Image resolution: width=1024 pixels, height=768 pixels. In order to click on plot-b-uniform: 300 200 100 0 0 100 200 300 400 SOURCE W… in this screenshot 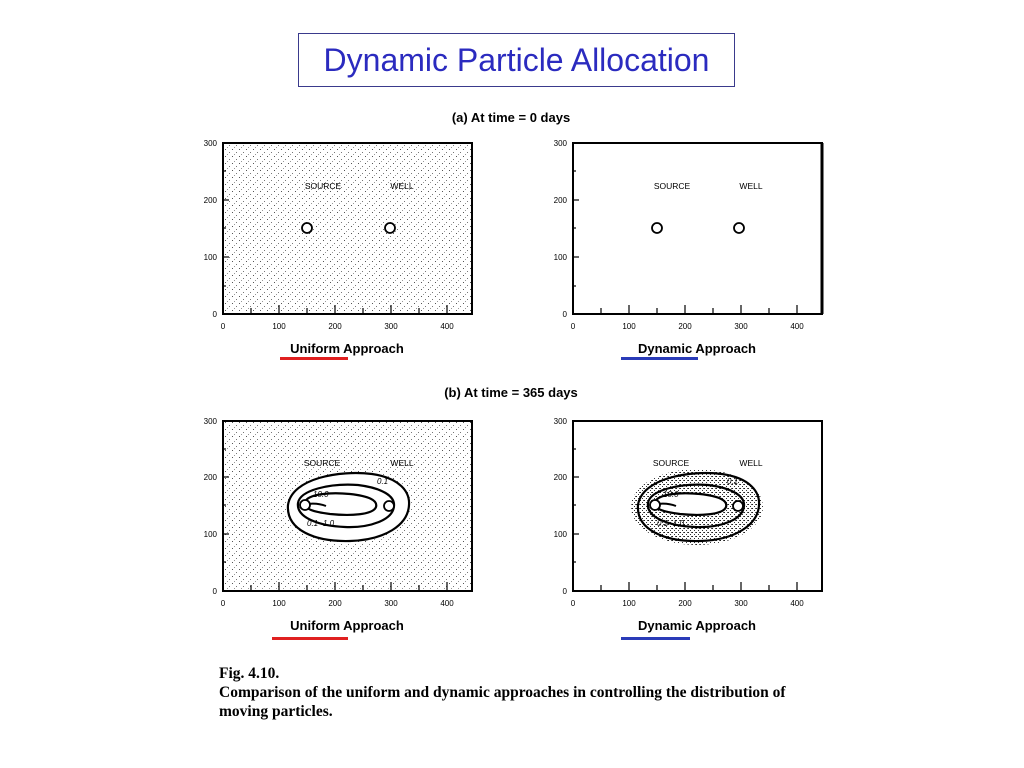, I will do `click(338, 512)`.